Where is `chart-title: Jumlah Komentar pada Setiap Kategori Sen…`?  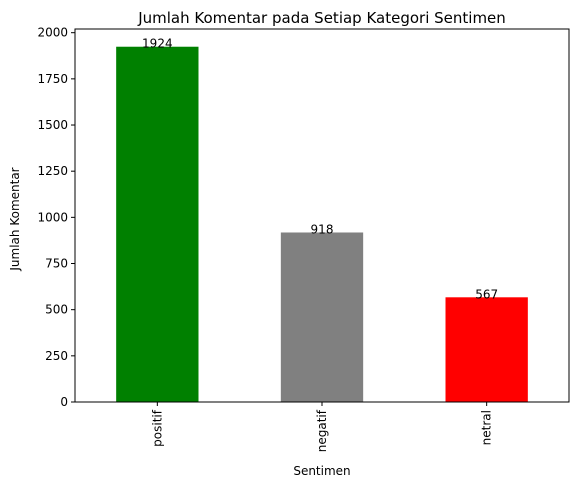 chart-title: Jumlah Komentar pada Setiap Kategori Sen… is located at coordinates (321, 18).